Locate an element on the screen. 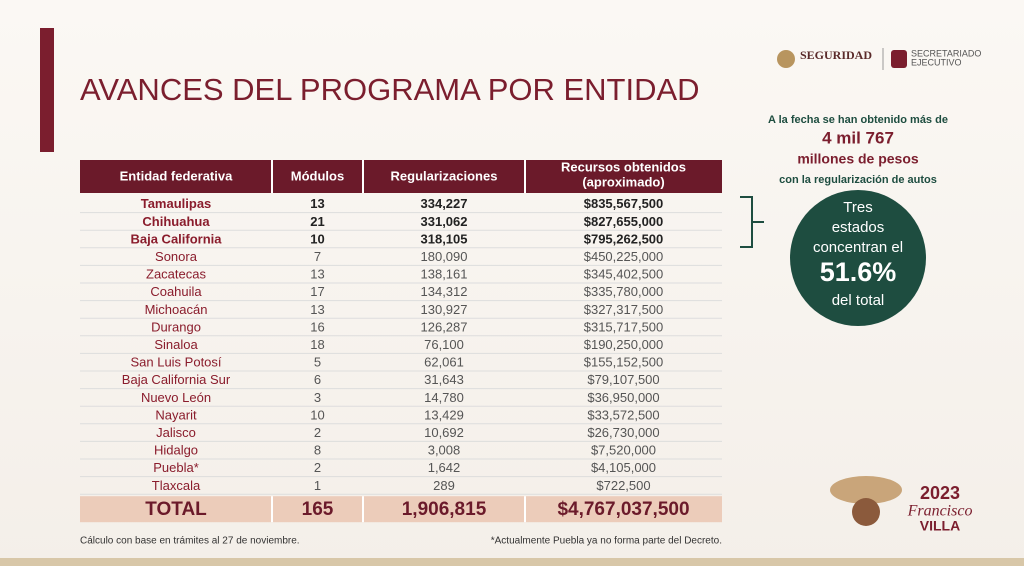  cell: Coahuila is located at coordinates (176, 291).